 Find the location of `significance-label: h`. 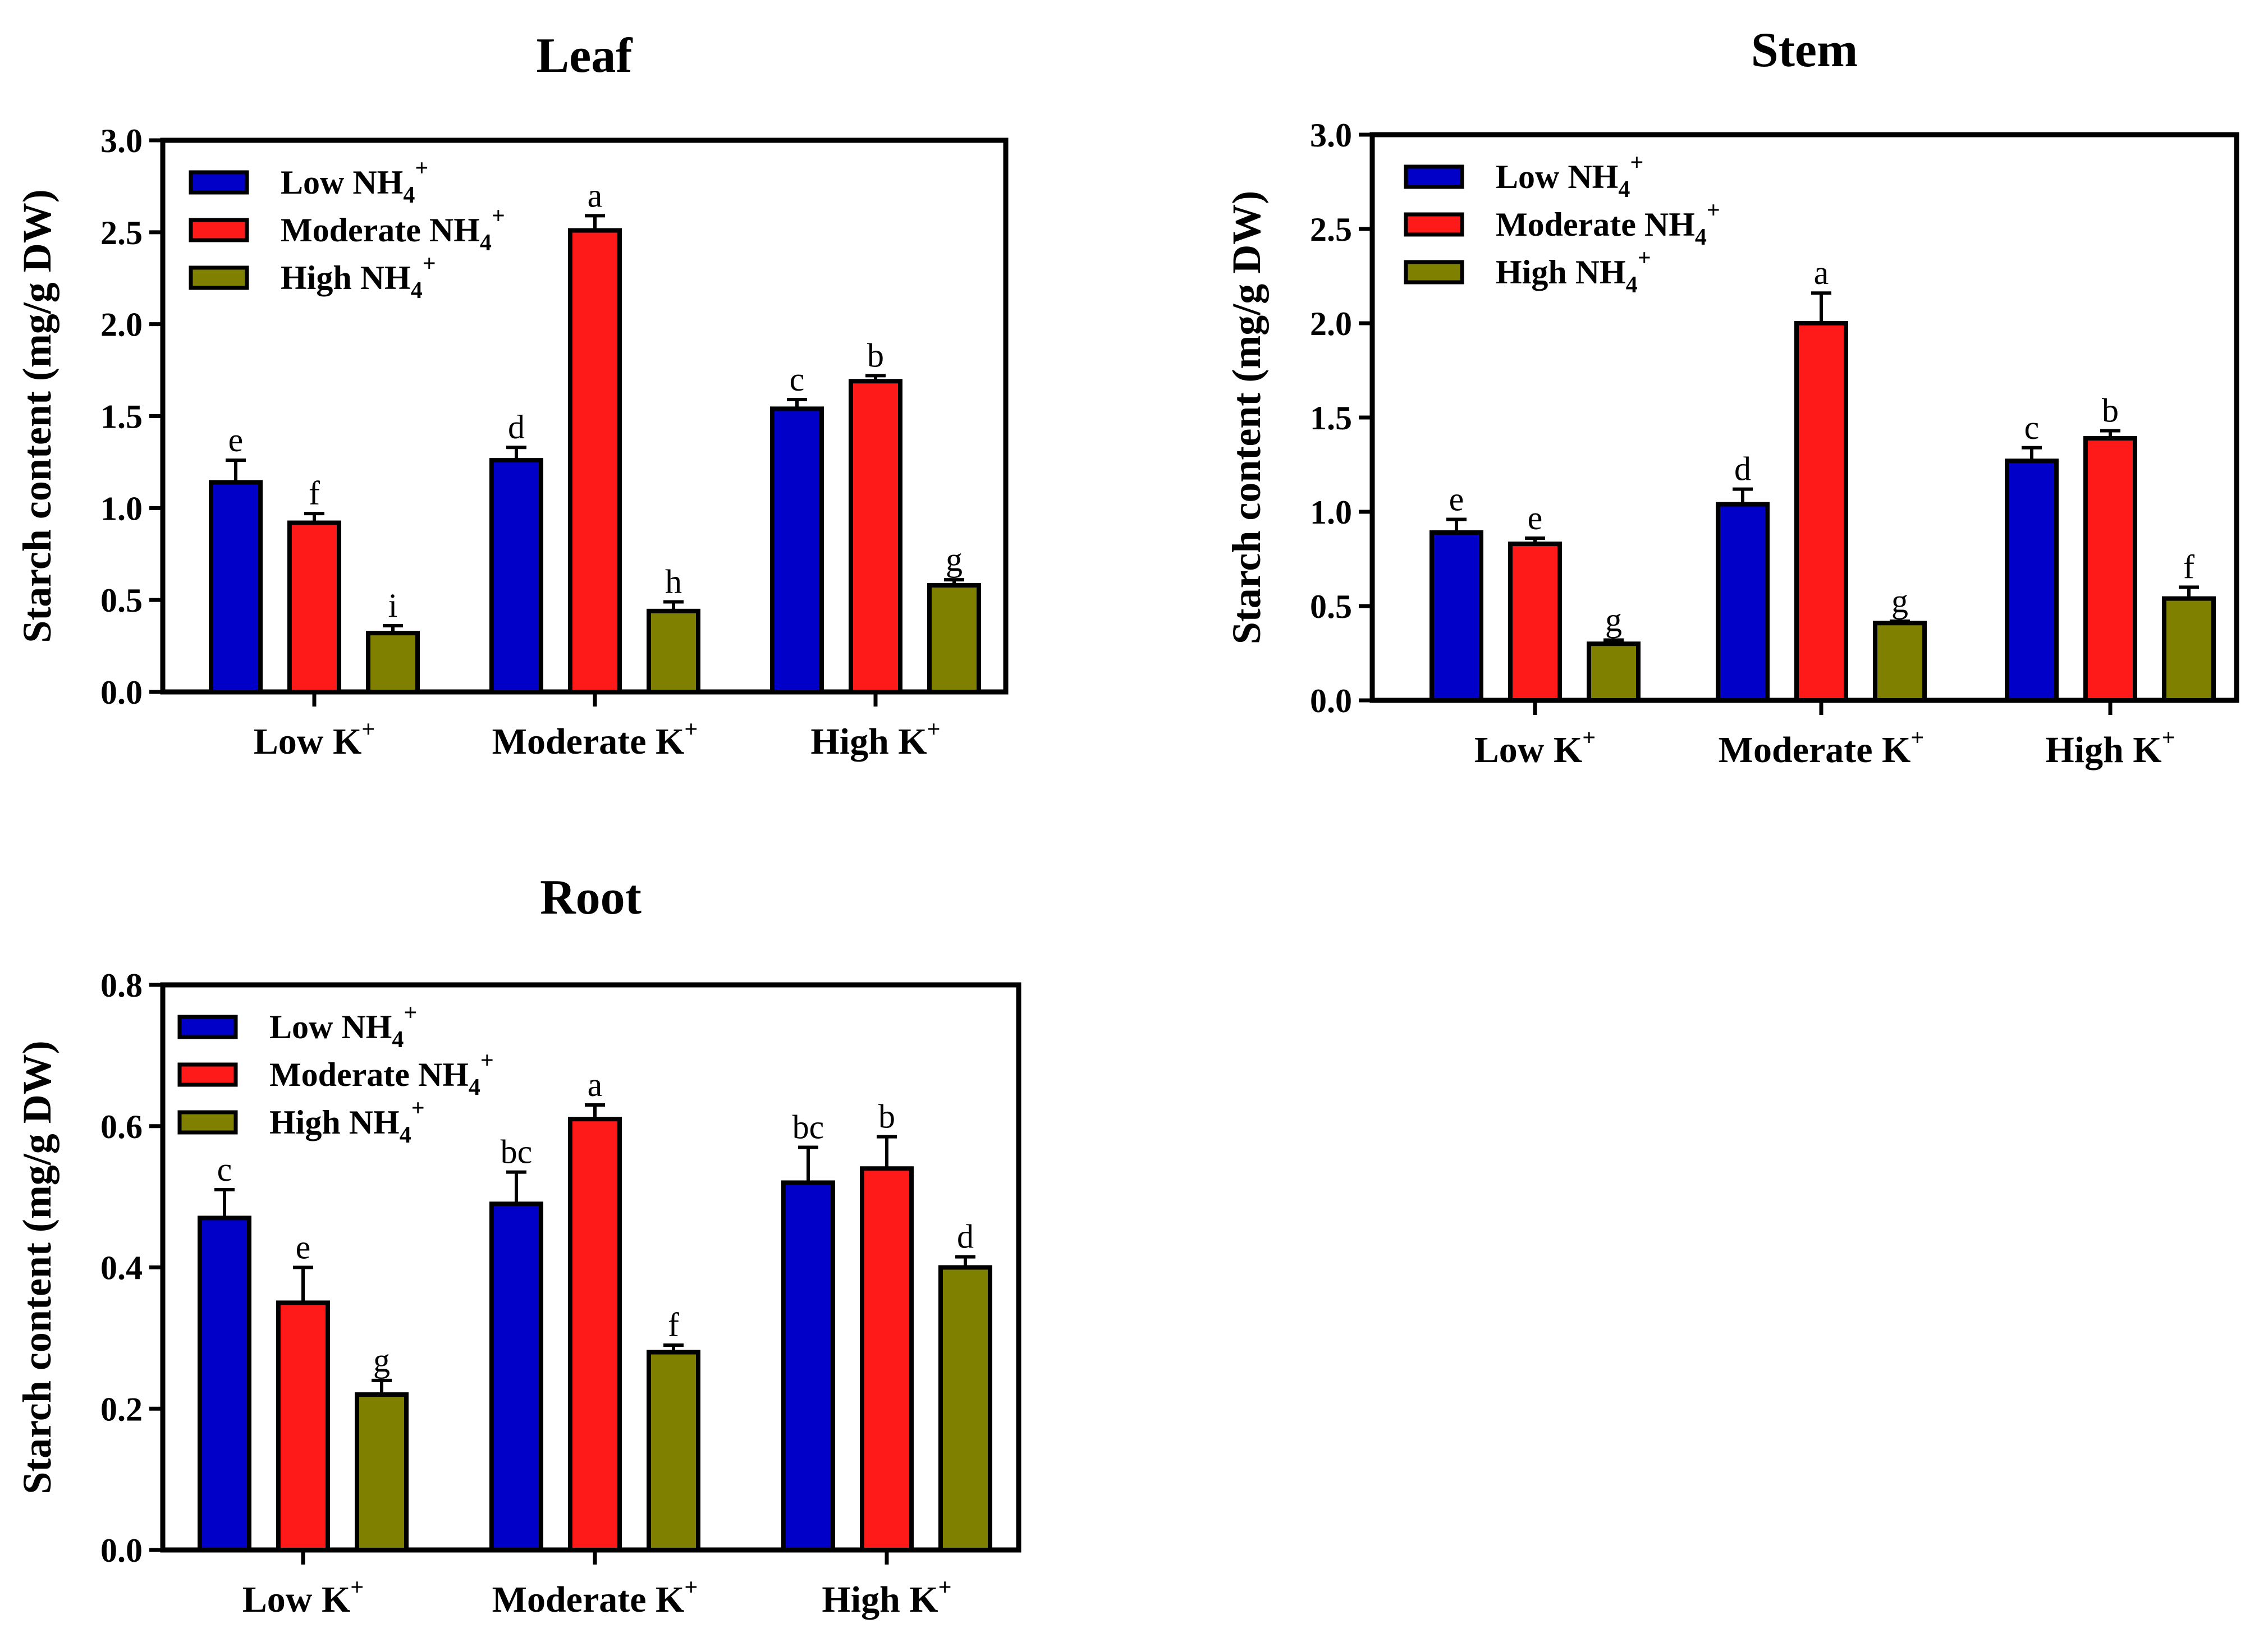

significance-label: h is located at coordinates (674, 581).